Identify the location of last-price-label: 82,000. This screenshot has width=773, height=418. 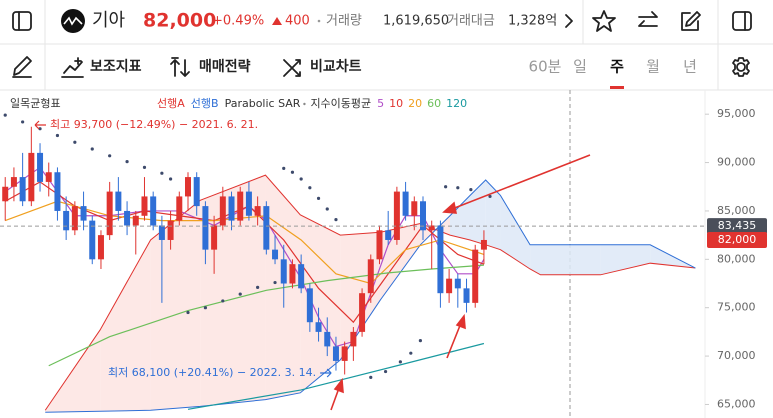
(737, 239).